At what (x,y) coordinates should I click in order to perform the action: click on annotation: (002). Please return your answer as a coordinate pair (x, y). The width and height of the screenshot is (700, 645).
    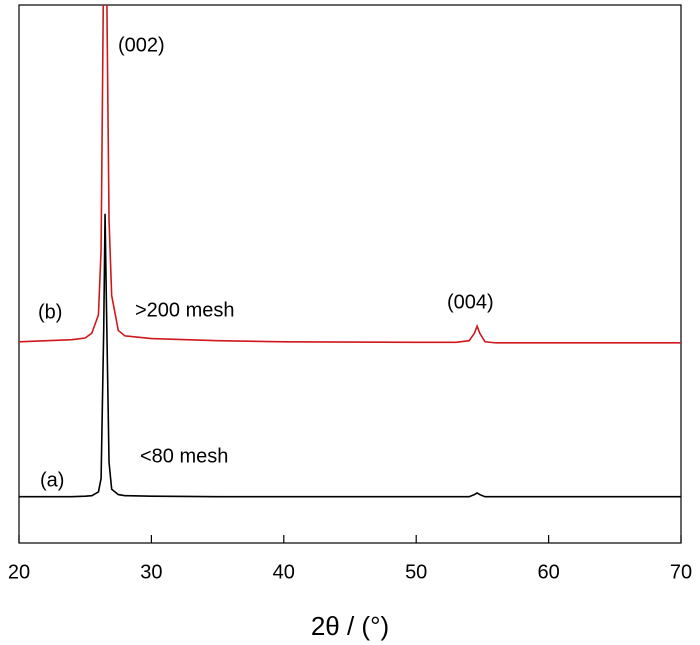
    Looking at the image, I should click on (141, 45).